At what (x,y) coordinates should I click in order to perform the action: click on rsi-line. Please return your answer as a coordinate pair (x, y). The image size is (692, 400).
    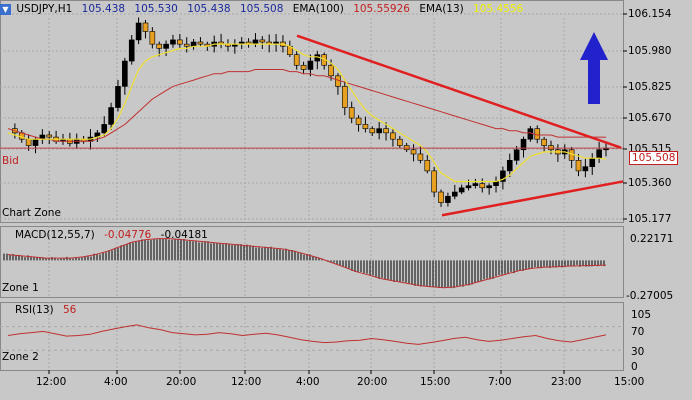
    Looking at the image, I should click on (307, 334).